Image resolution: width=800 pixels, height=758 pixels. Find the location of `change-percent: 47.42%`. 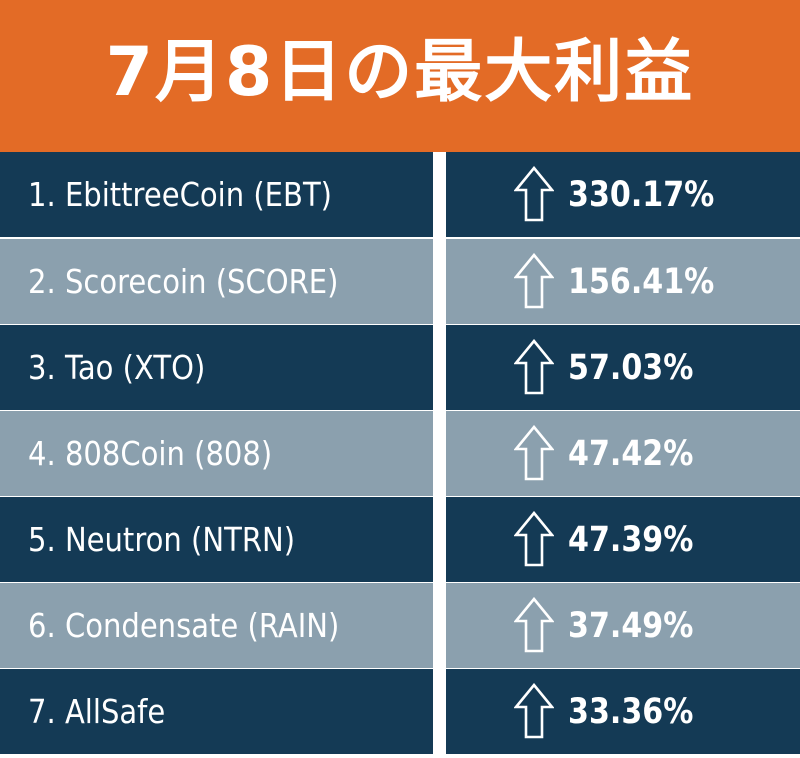

change-percent: 47.42% is located at coordinates (631, 453).